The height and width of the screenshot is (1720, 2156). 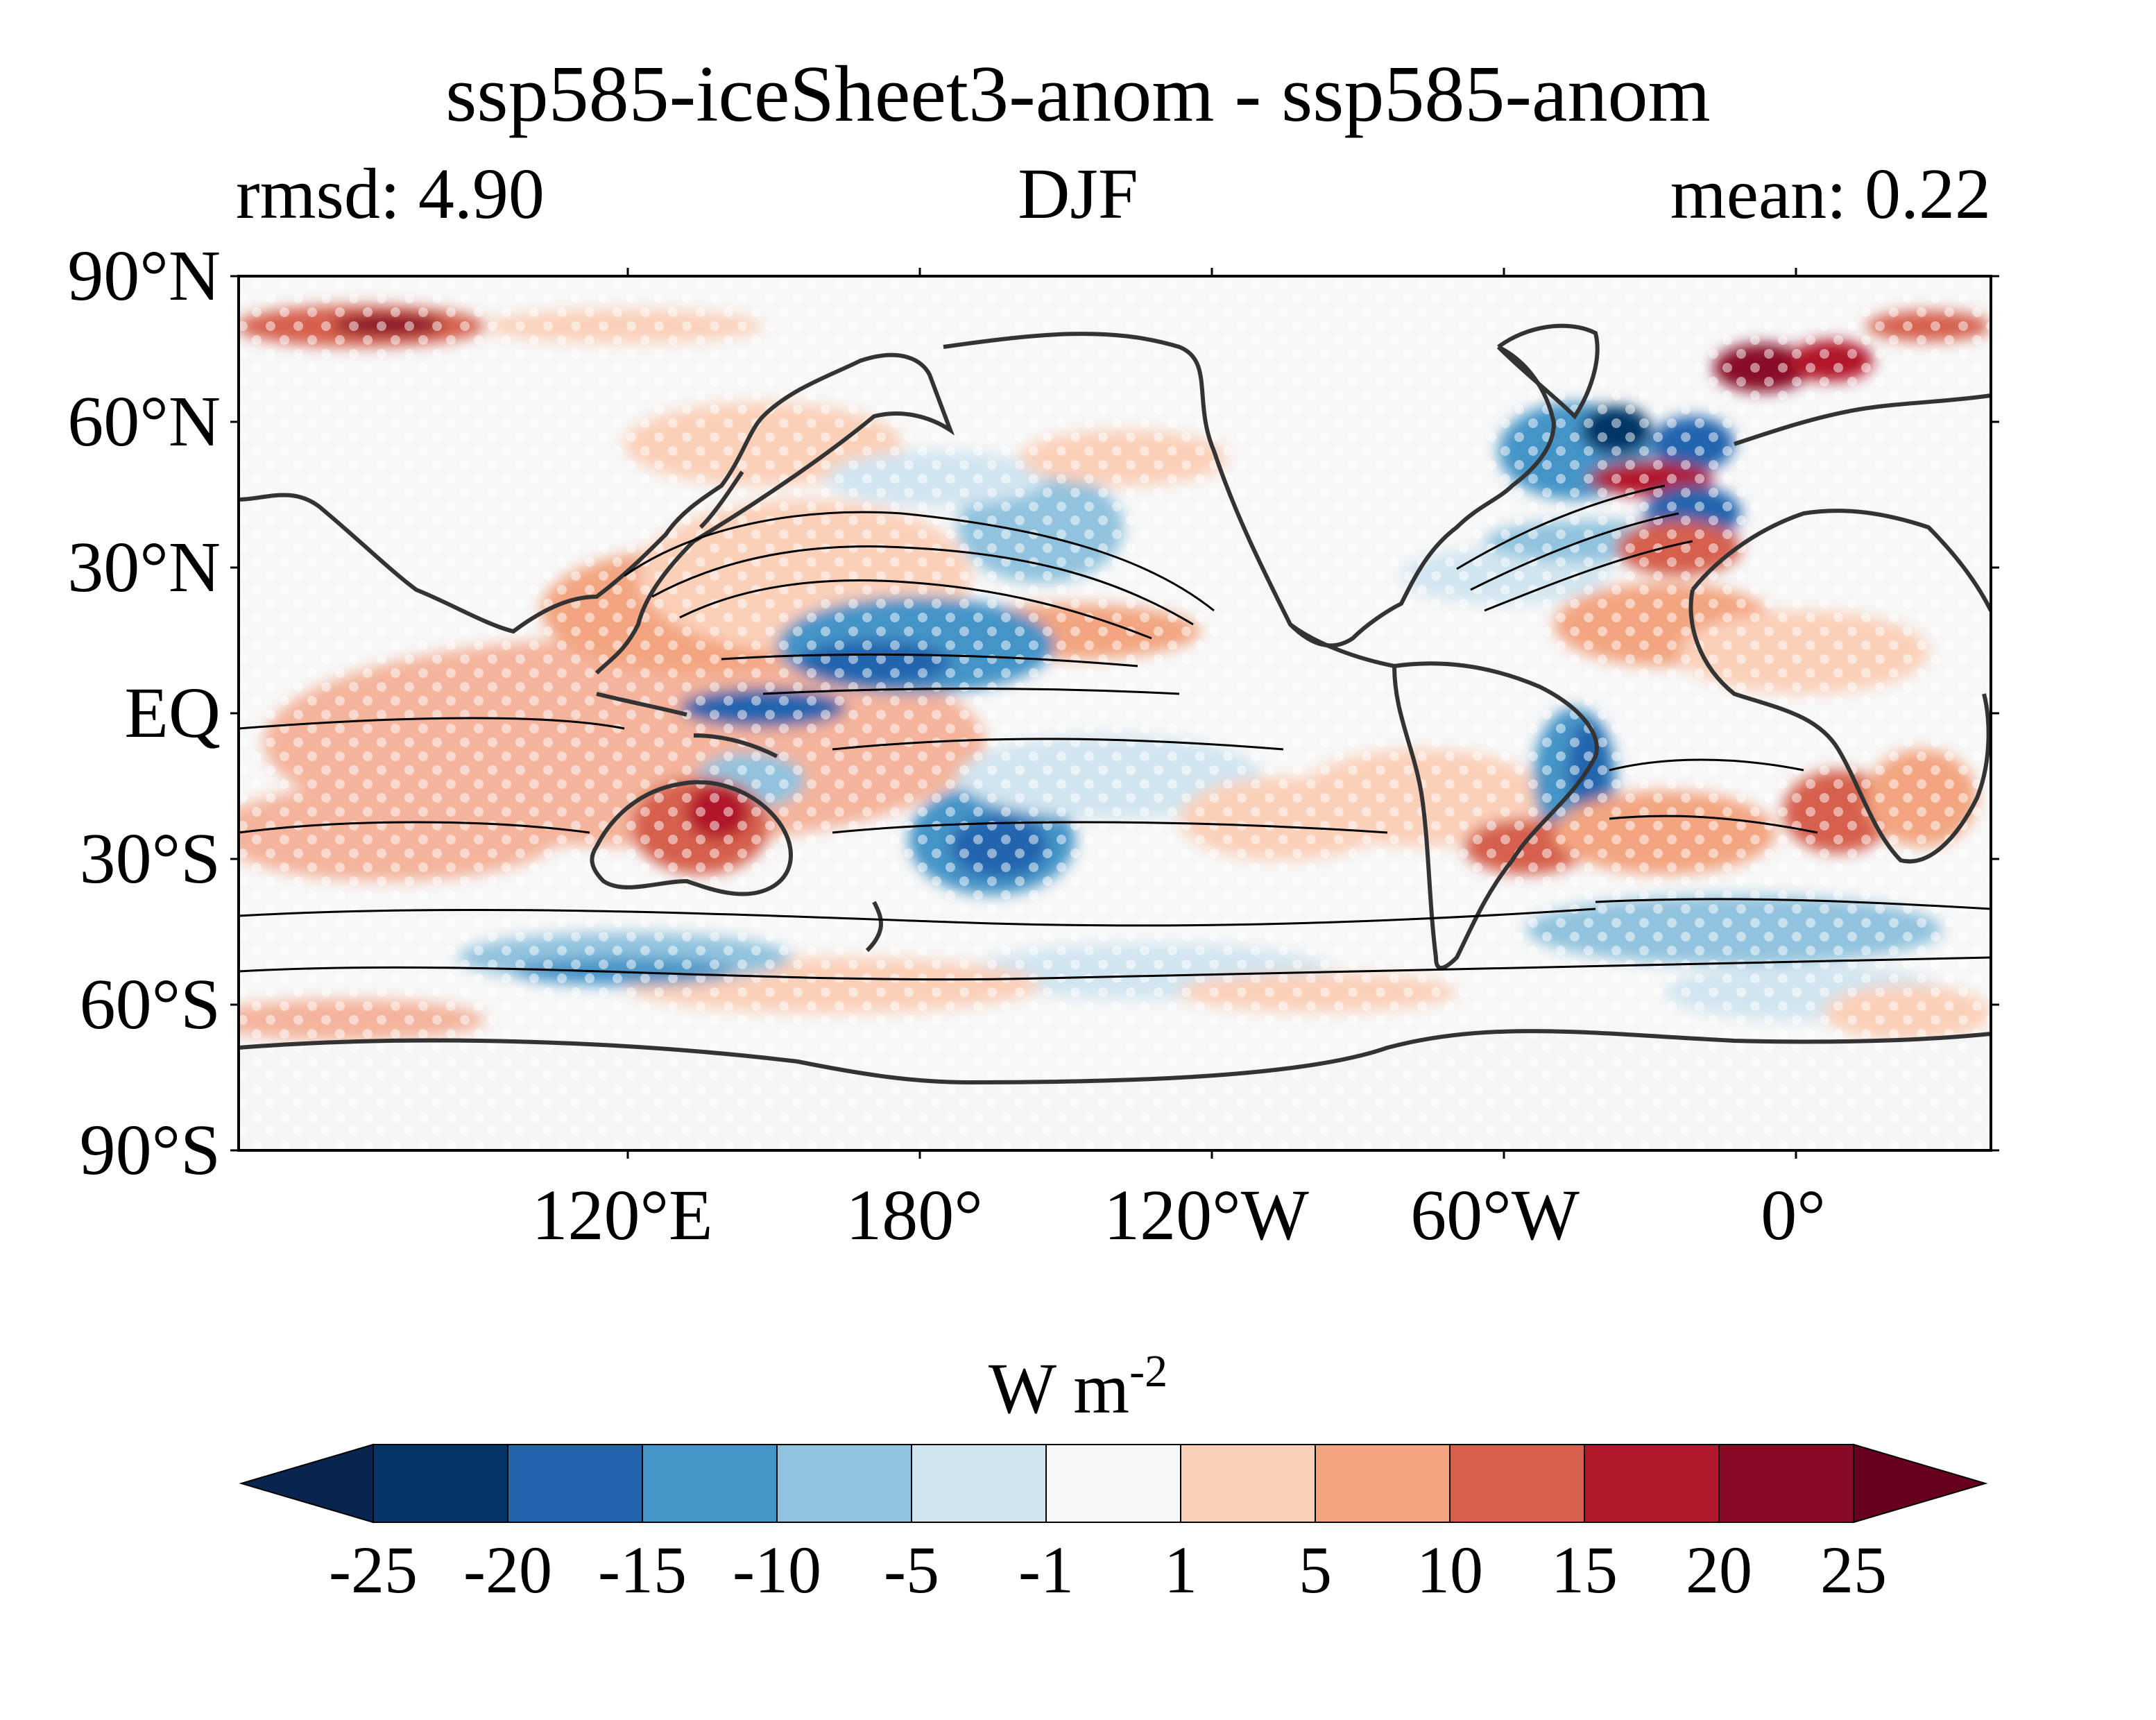 I want to click on lat-label-eq: EQ, so click(x=172, y=713).